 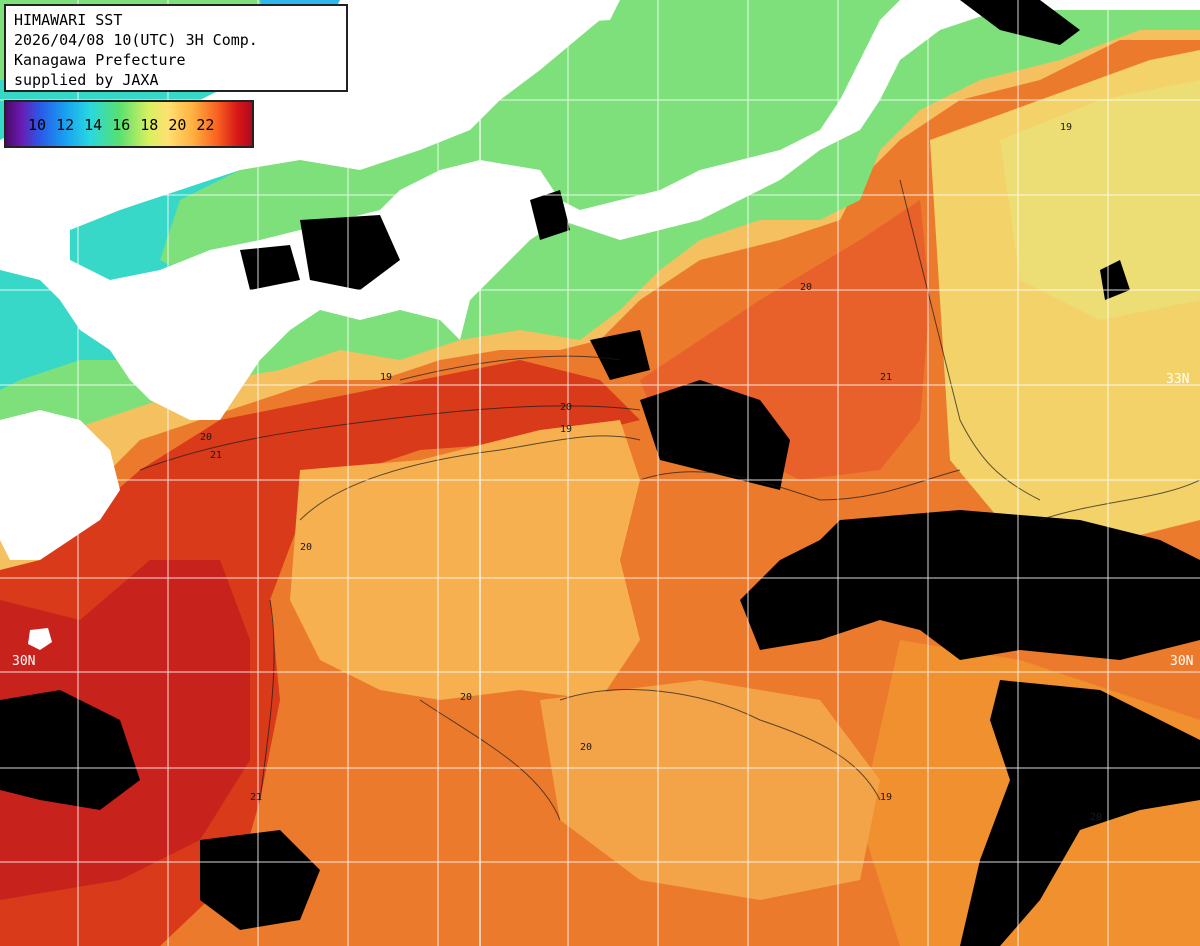 What do you see at coordinates (710, 790) in the screenshot?
I see `pale-region-south` at bounding box center [710, 790].